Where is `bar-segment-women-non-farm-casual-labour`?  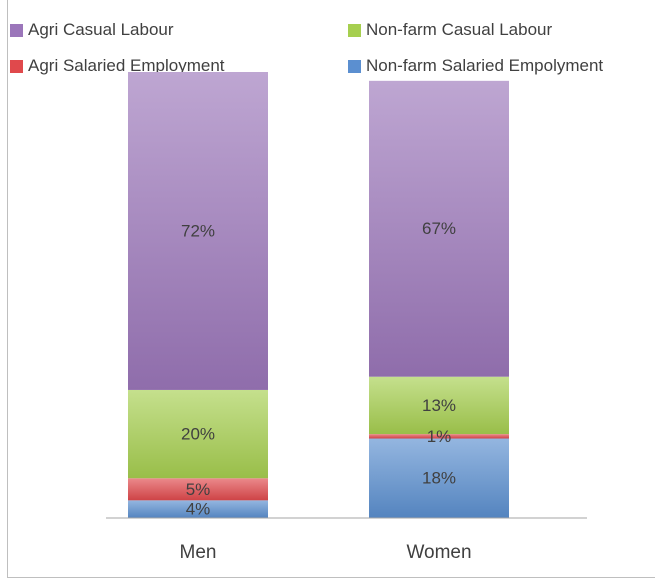 bar-segment-women-non-farm-casual-labour is located at coordinates (439, 405).